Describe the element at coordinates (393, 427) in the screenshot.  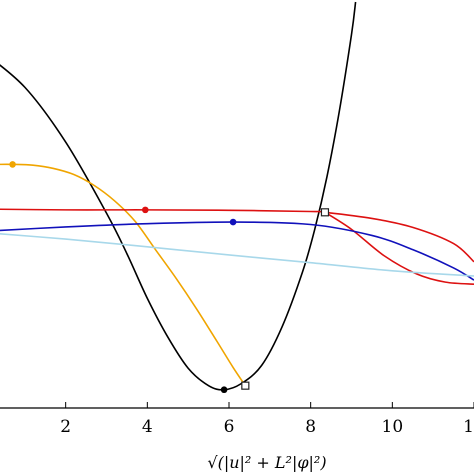
I see `x-tick-label-10: 10` at that location.